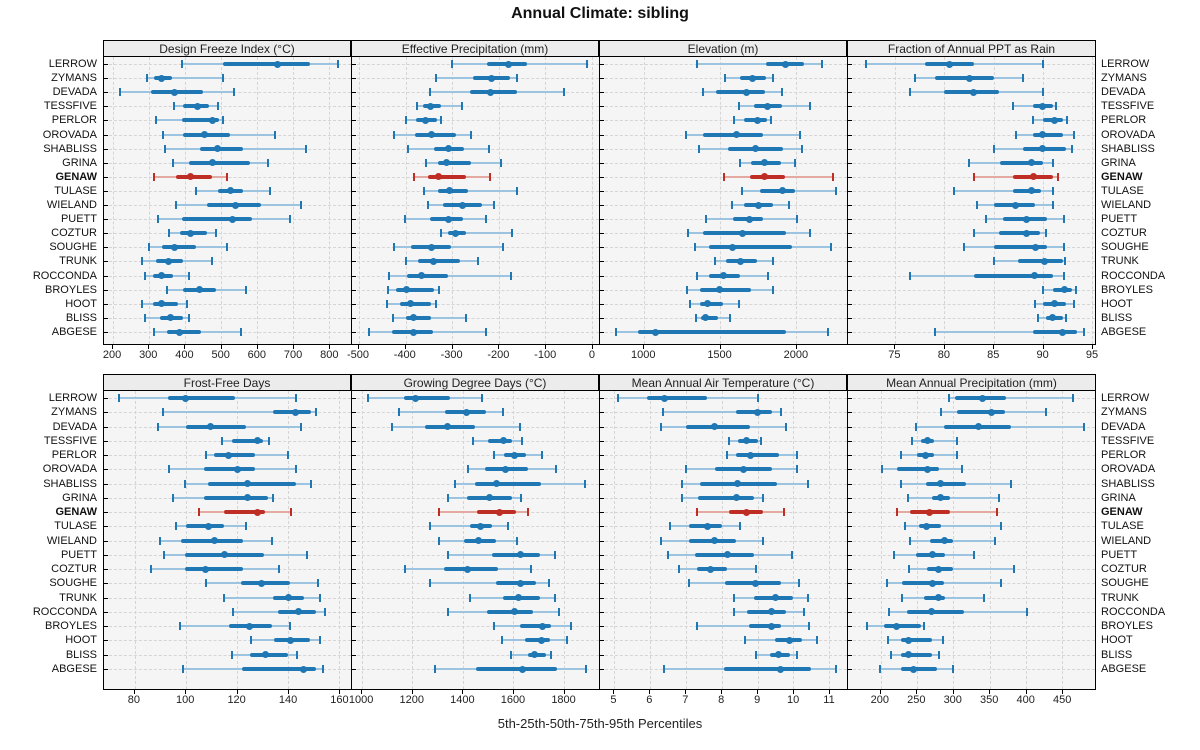 This screenshot has width=1200, height=750. What do you see at coordinates (1125, 64) in the screenshot?
I see `site-label-right-lerrow: LERROW` at bounding box center [1125, 64].